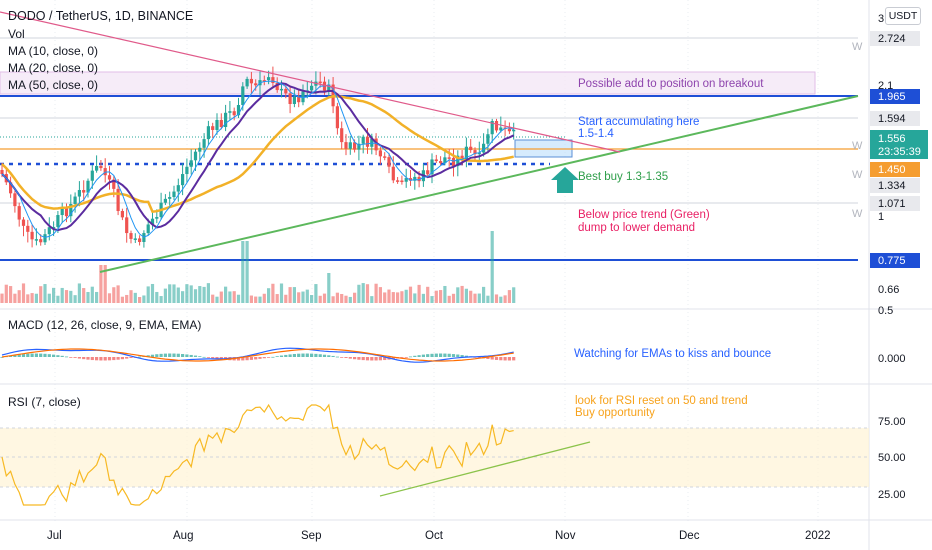  What do you see at coordinates (903, 16) in the screenshot?
I see `currency-button: USDT` at bounding box center [903, 16].